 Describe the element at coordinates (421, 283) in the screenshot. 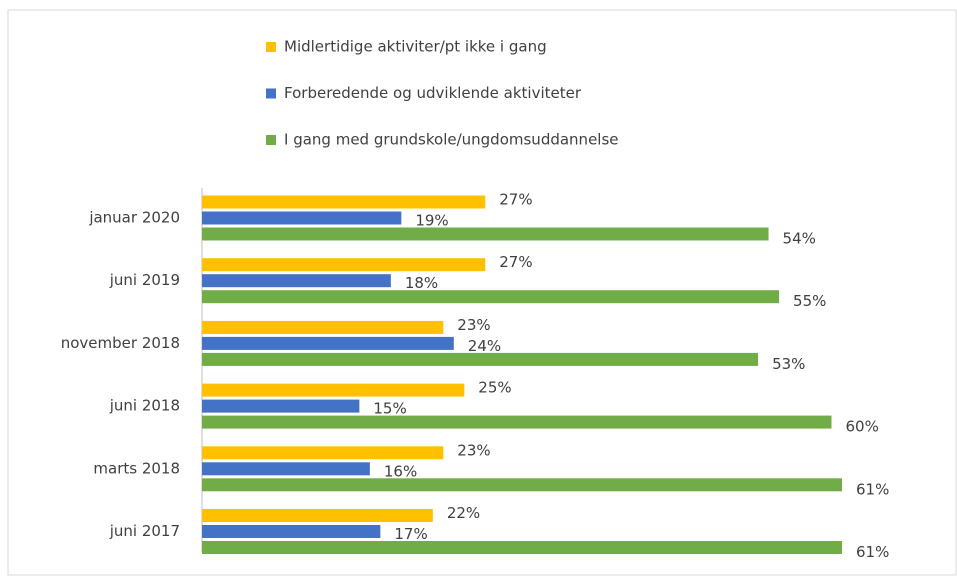

I see `data-label: 18%` at that location.